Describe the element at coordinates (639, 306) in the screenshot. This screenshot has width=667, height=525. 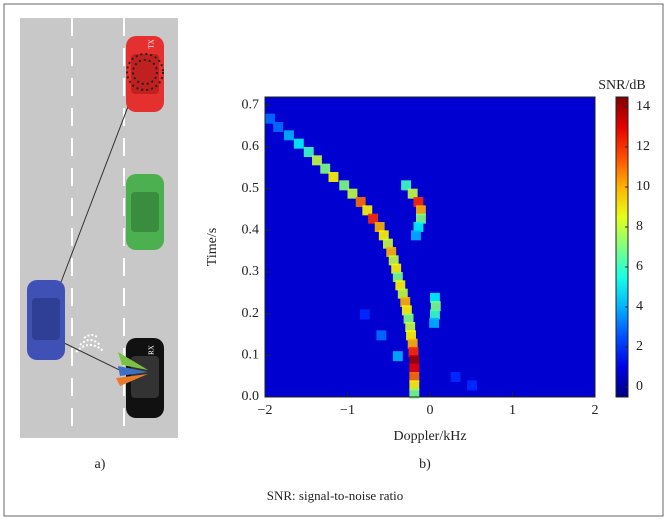
I see `colorbar-tick-label: 4` at that location.